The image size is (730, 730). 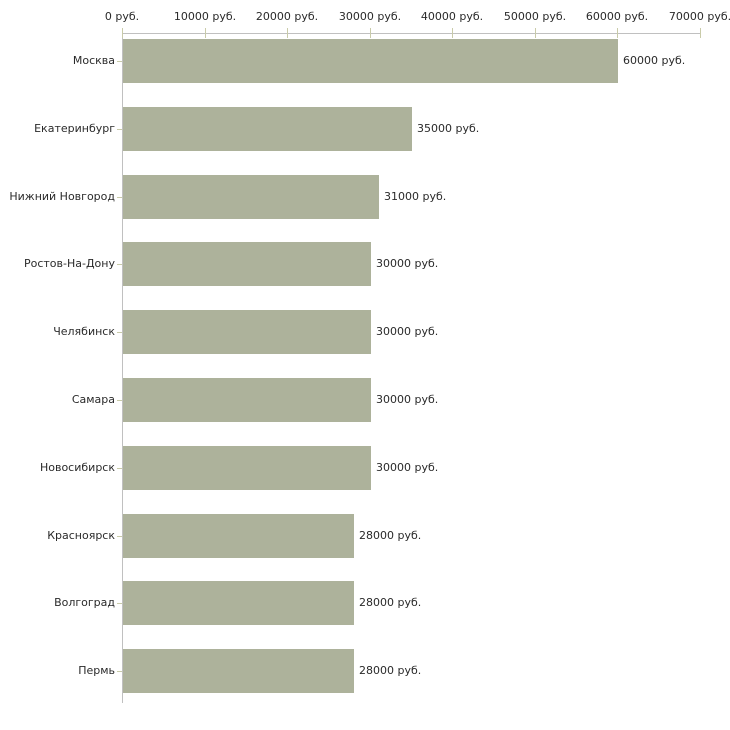 What do you see at coordinates (93, 60) in the screenshot?
I see `category-label: Москва` at bounding box center [93, 60].